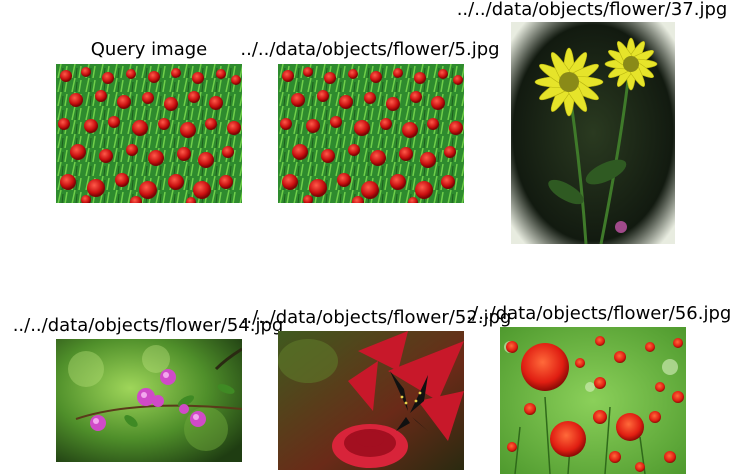  What do you see at coordinates (592, 10) in the screenshot?
I see `panel-title-result-2: ../../data/objects/flower/37.jpg` at bounding box center [592, 10].